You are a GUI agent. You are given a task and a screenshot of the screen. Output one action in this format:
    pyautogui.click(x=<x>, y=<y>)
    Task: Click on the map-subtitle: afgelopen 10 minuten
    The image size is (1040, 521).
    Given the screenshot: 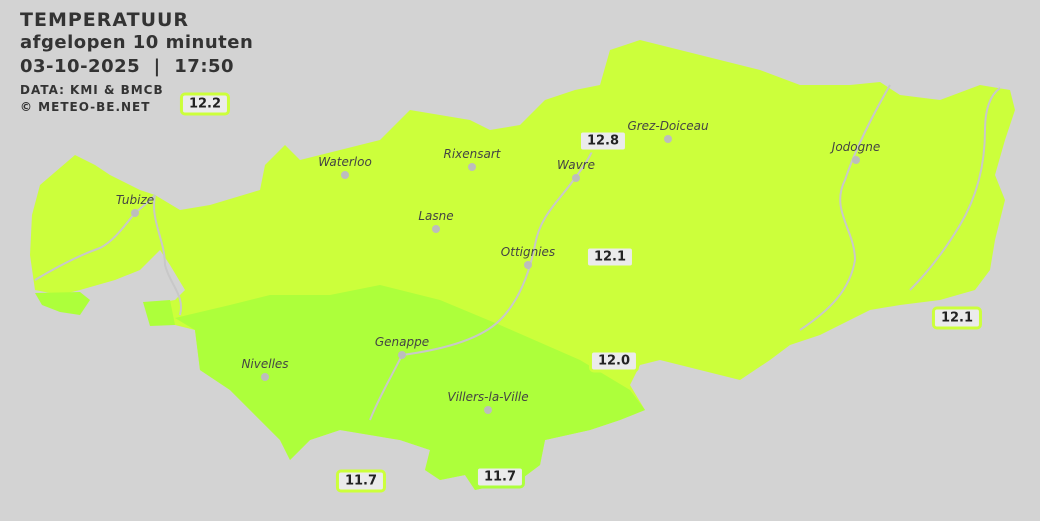 What is the action you would take?
    pyautogui.click(x=137, y=42)
    